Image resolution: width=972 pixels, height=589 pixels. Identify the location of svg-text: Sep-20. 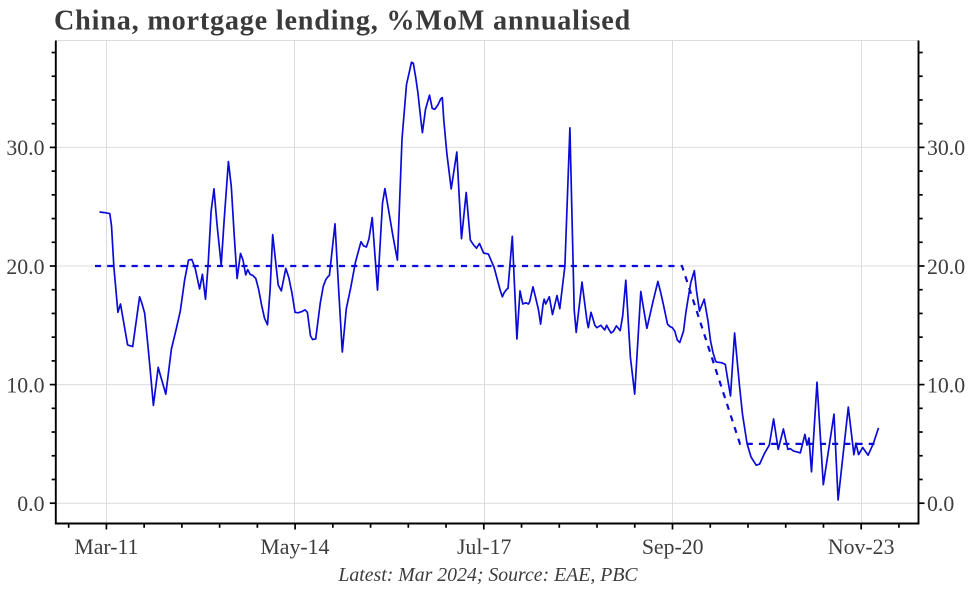
(673, 547).